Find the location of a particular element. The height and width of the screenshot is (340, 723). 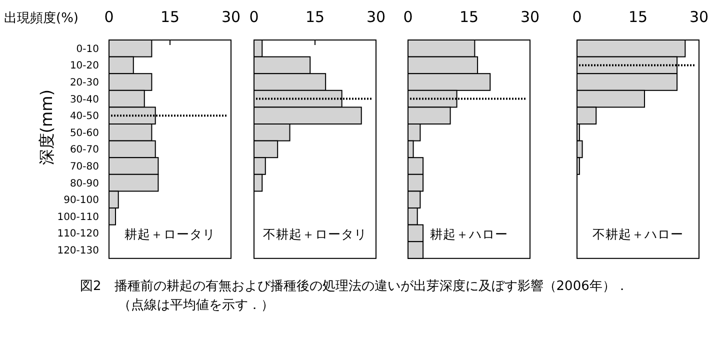

text: （点線は平均値を示す．） is located at coordinates (196, 305).